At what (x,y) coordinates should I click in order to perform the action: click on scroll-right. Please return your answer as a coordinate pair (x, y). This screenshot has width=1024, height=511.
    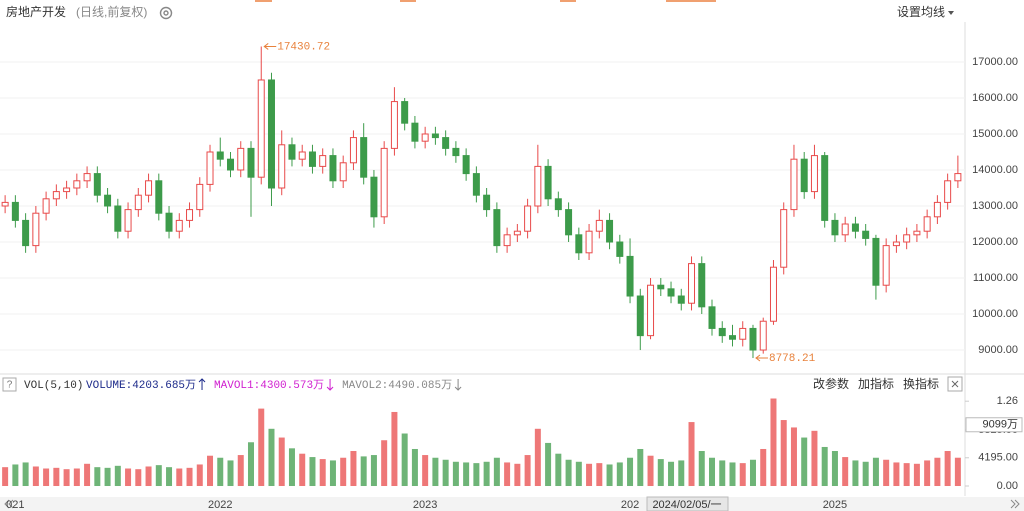
    Looking at the image, I should click on (1013, 504).